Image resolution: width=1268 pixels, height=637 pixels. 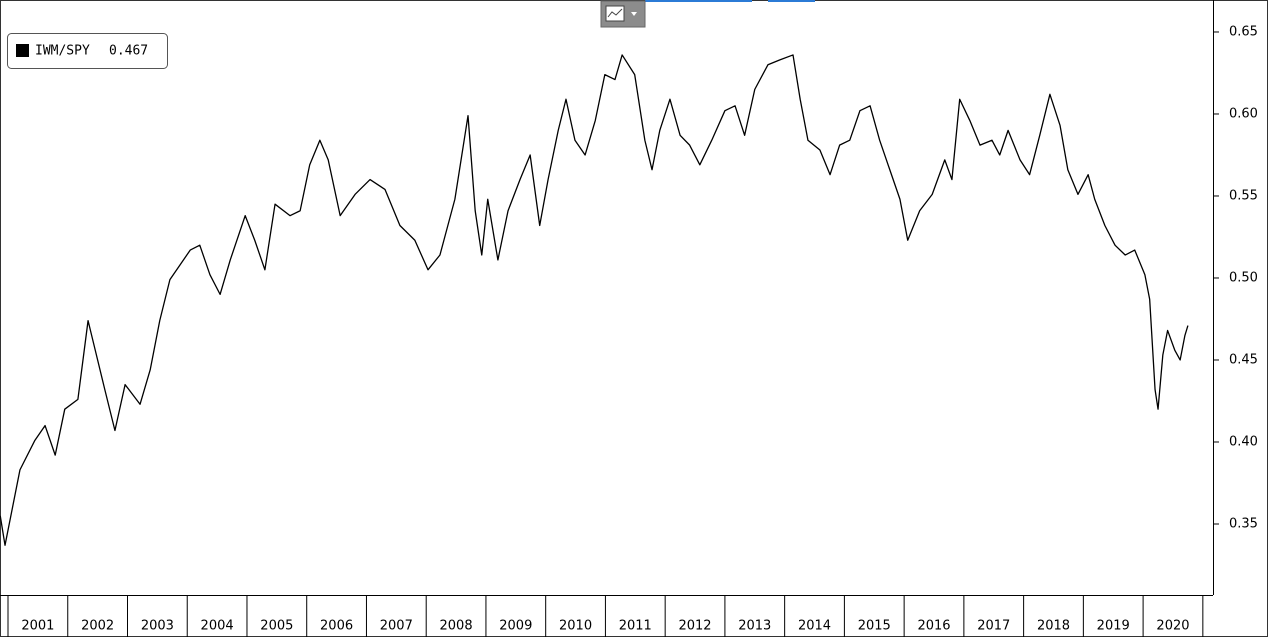 What do you see at coordinates (62, 51) in the screenshot?
I see `legend-label: IWM/SPY` at bounding box center [62, 51].